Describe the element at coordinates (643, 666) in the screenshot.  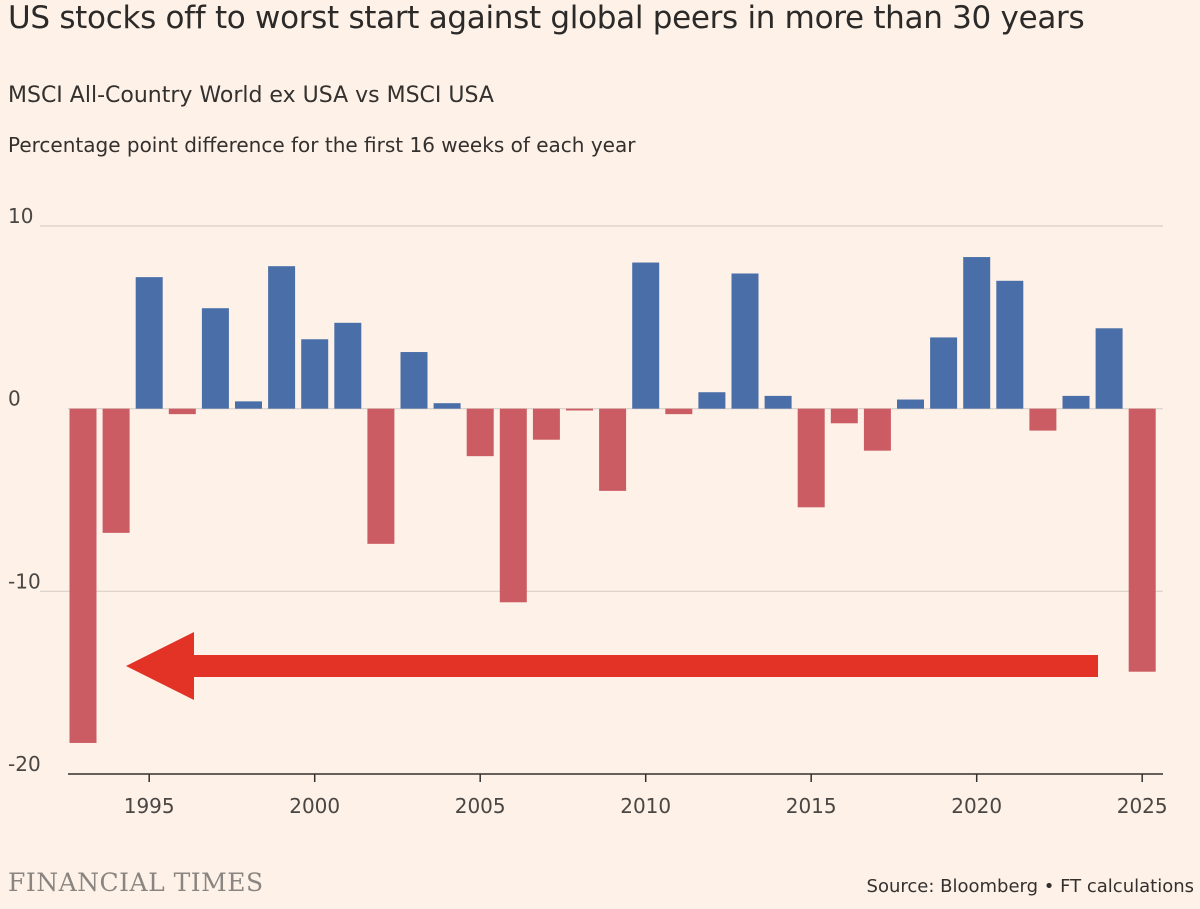
I see `arrow-shaft` at that location.